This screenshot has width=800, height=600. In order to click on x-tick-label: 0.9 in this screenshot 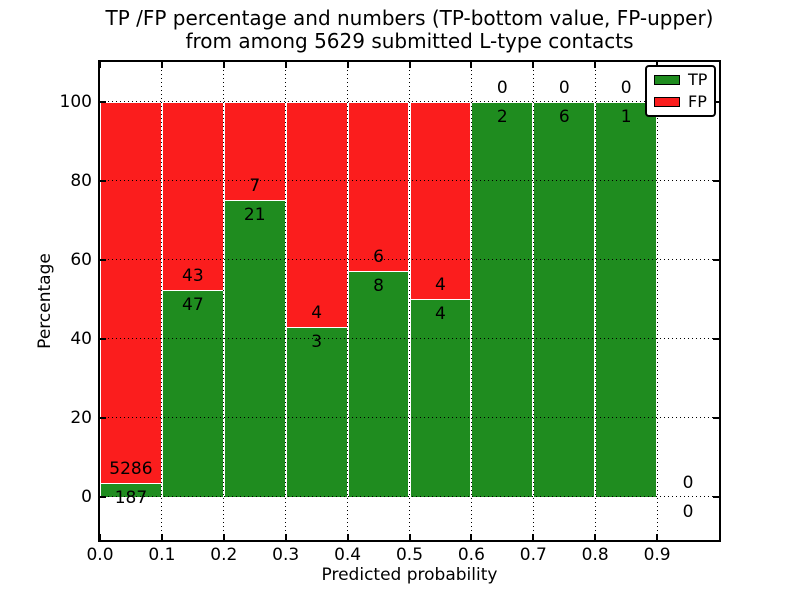, I will do `click(657, 555)`.